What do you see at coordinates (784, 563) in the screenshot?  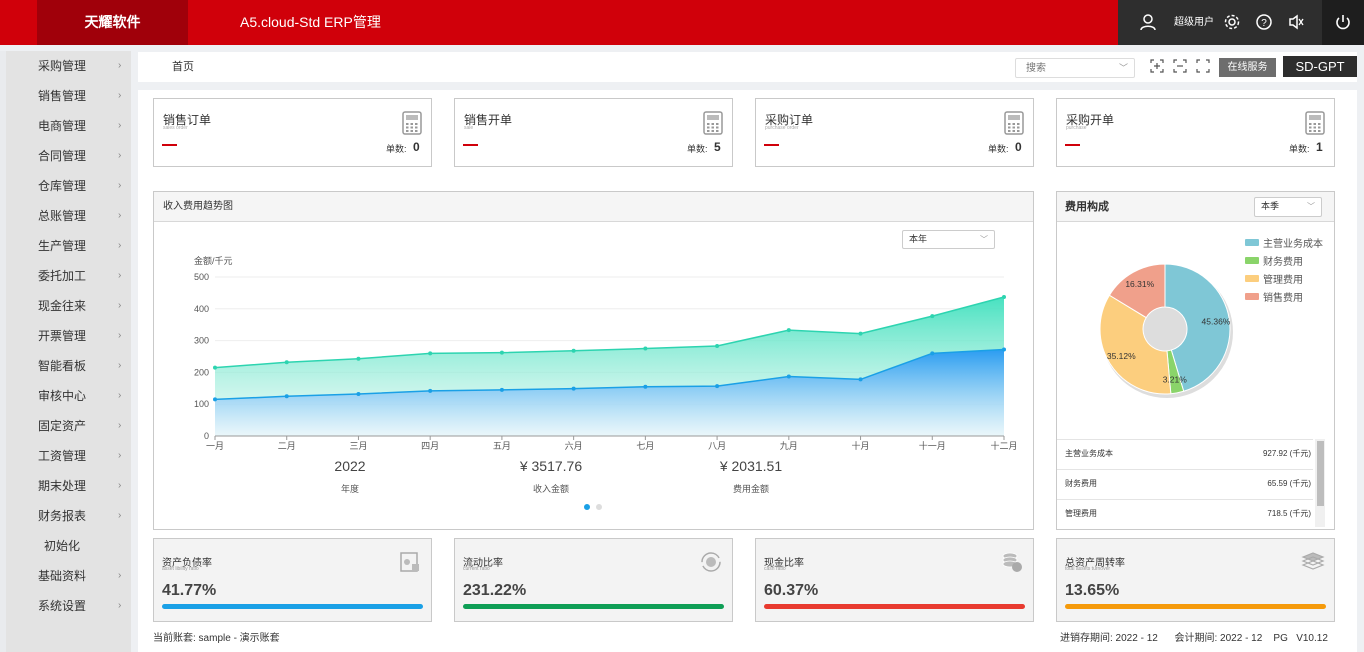 I see `ratio-title: 现金比率` at bounding box center [784, 563].